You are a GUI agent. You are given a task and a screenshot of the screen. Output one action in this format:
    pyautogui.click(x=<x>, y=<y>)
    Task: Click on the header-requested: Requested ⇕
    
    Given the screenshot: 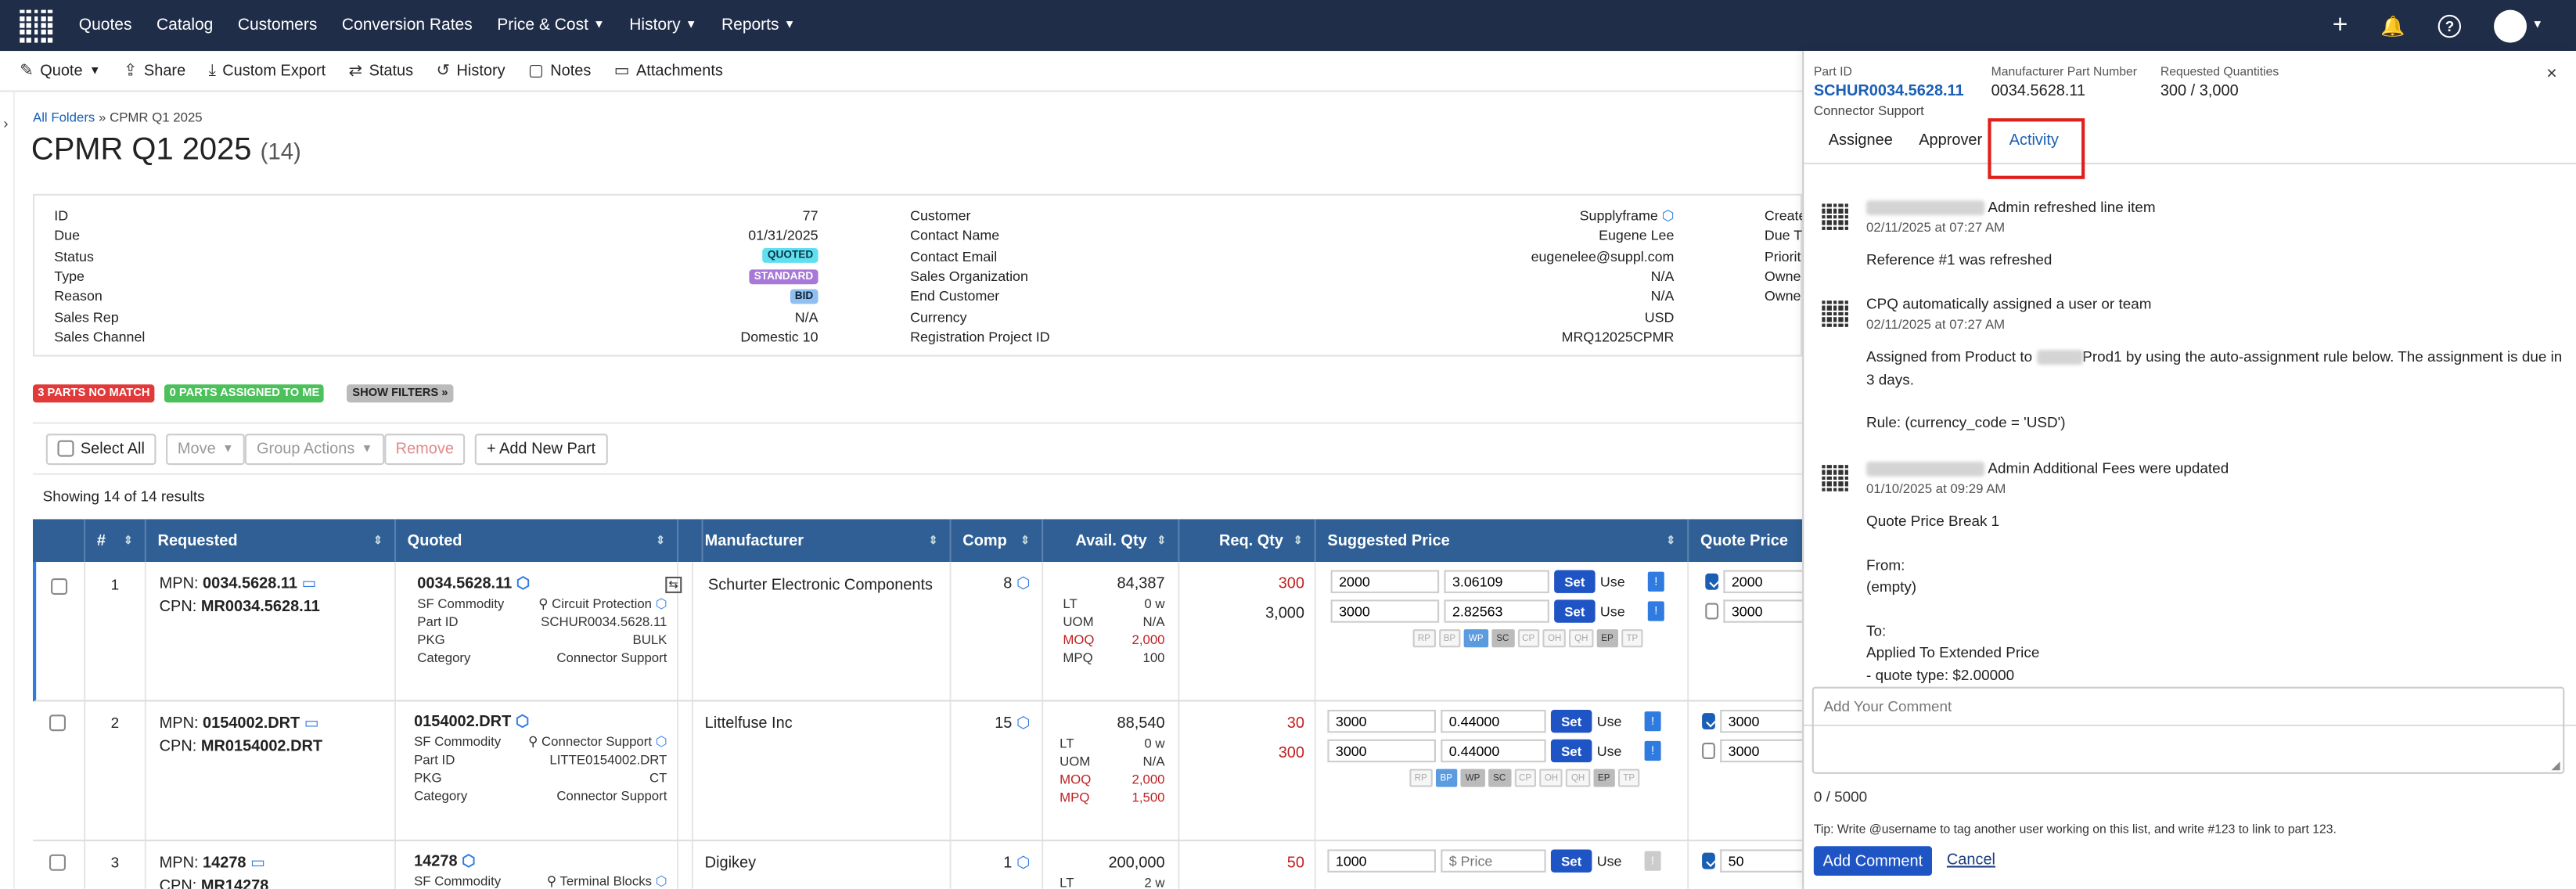 What is the action you would take?
    pyautogui.click(x=271, y=541)
    